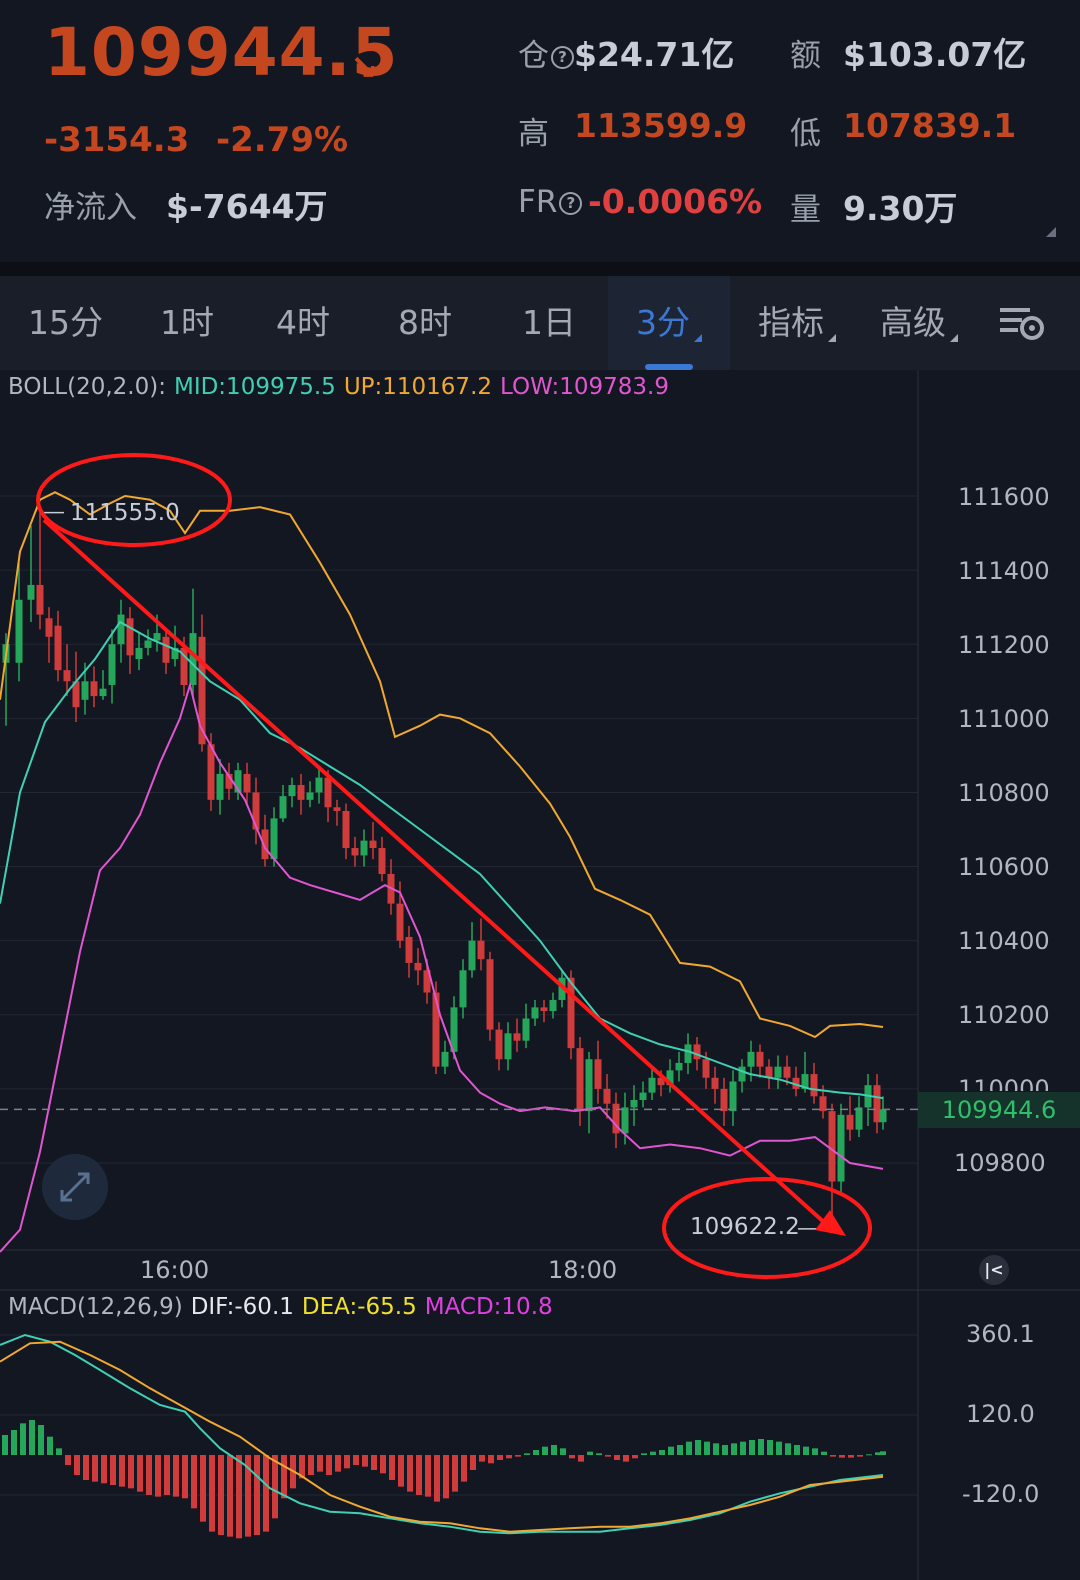 The image size is (1080, 1580). I want to click on tab-15m: 15分, so click(65, 322).